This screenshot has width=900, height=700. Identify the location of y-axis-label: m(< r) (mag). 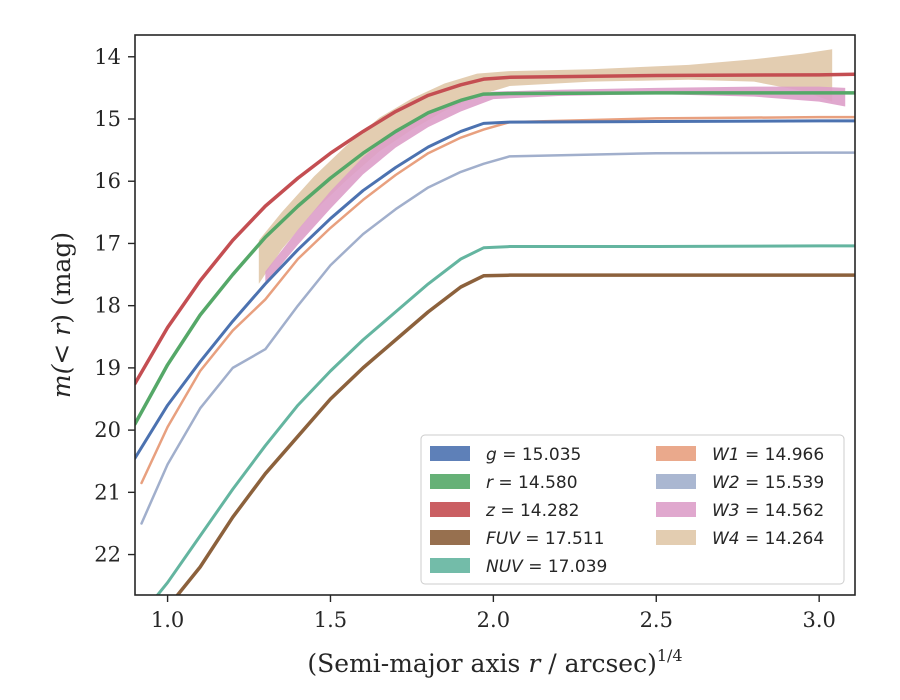
(61, 315).